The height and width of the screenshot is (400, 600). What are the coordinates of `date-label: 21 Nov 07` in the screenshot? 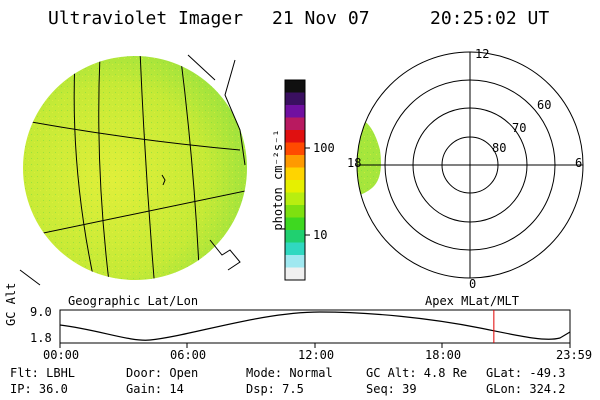 It's located at (321, 18).